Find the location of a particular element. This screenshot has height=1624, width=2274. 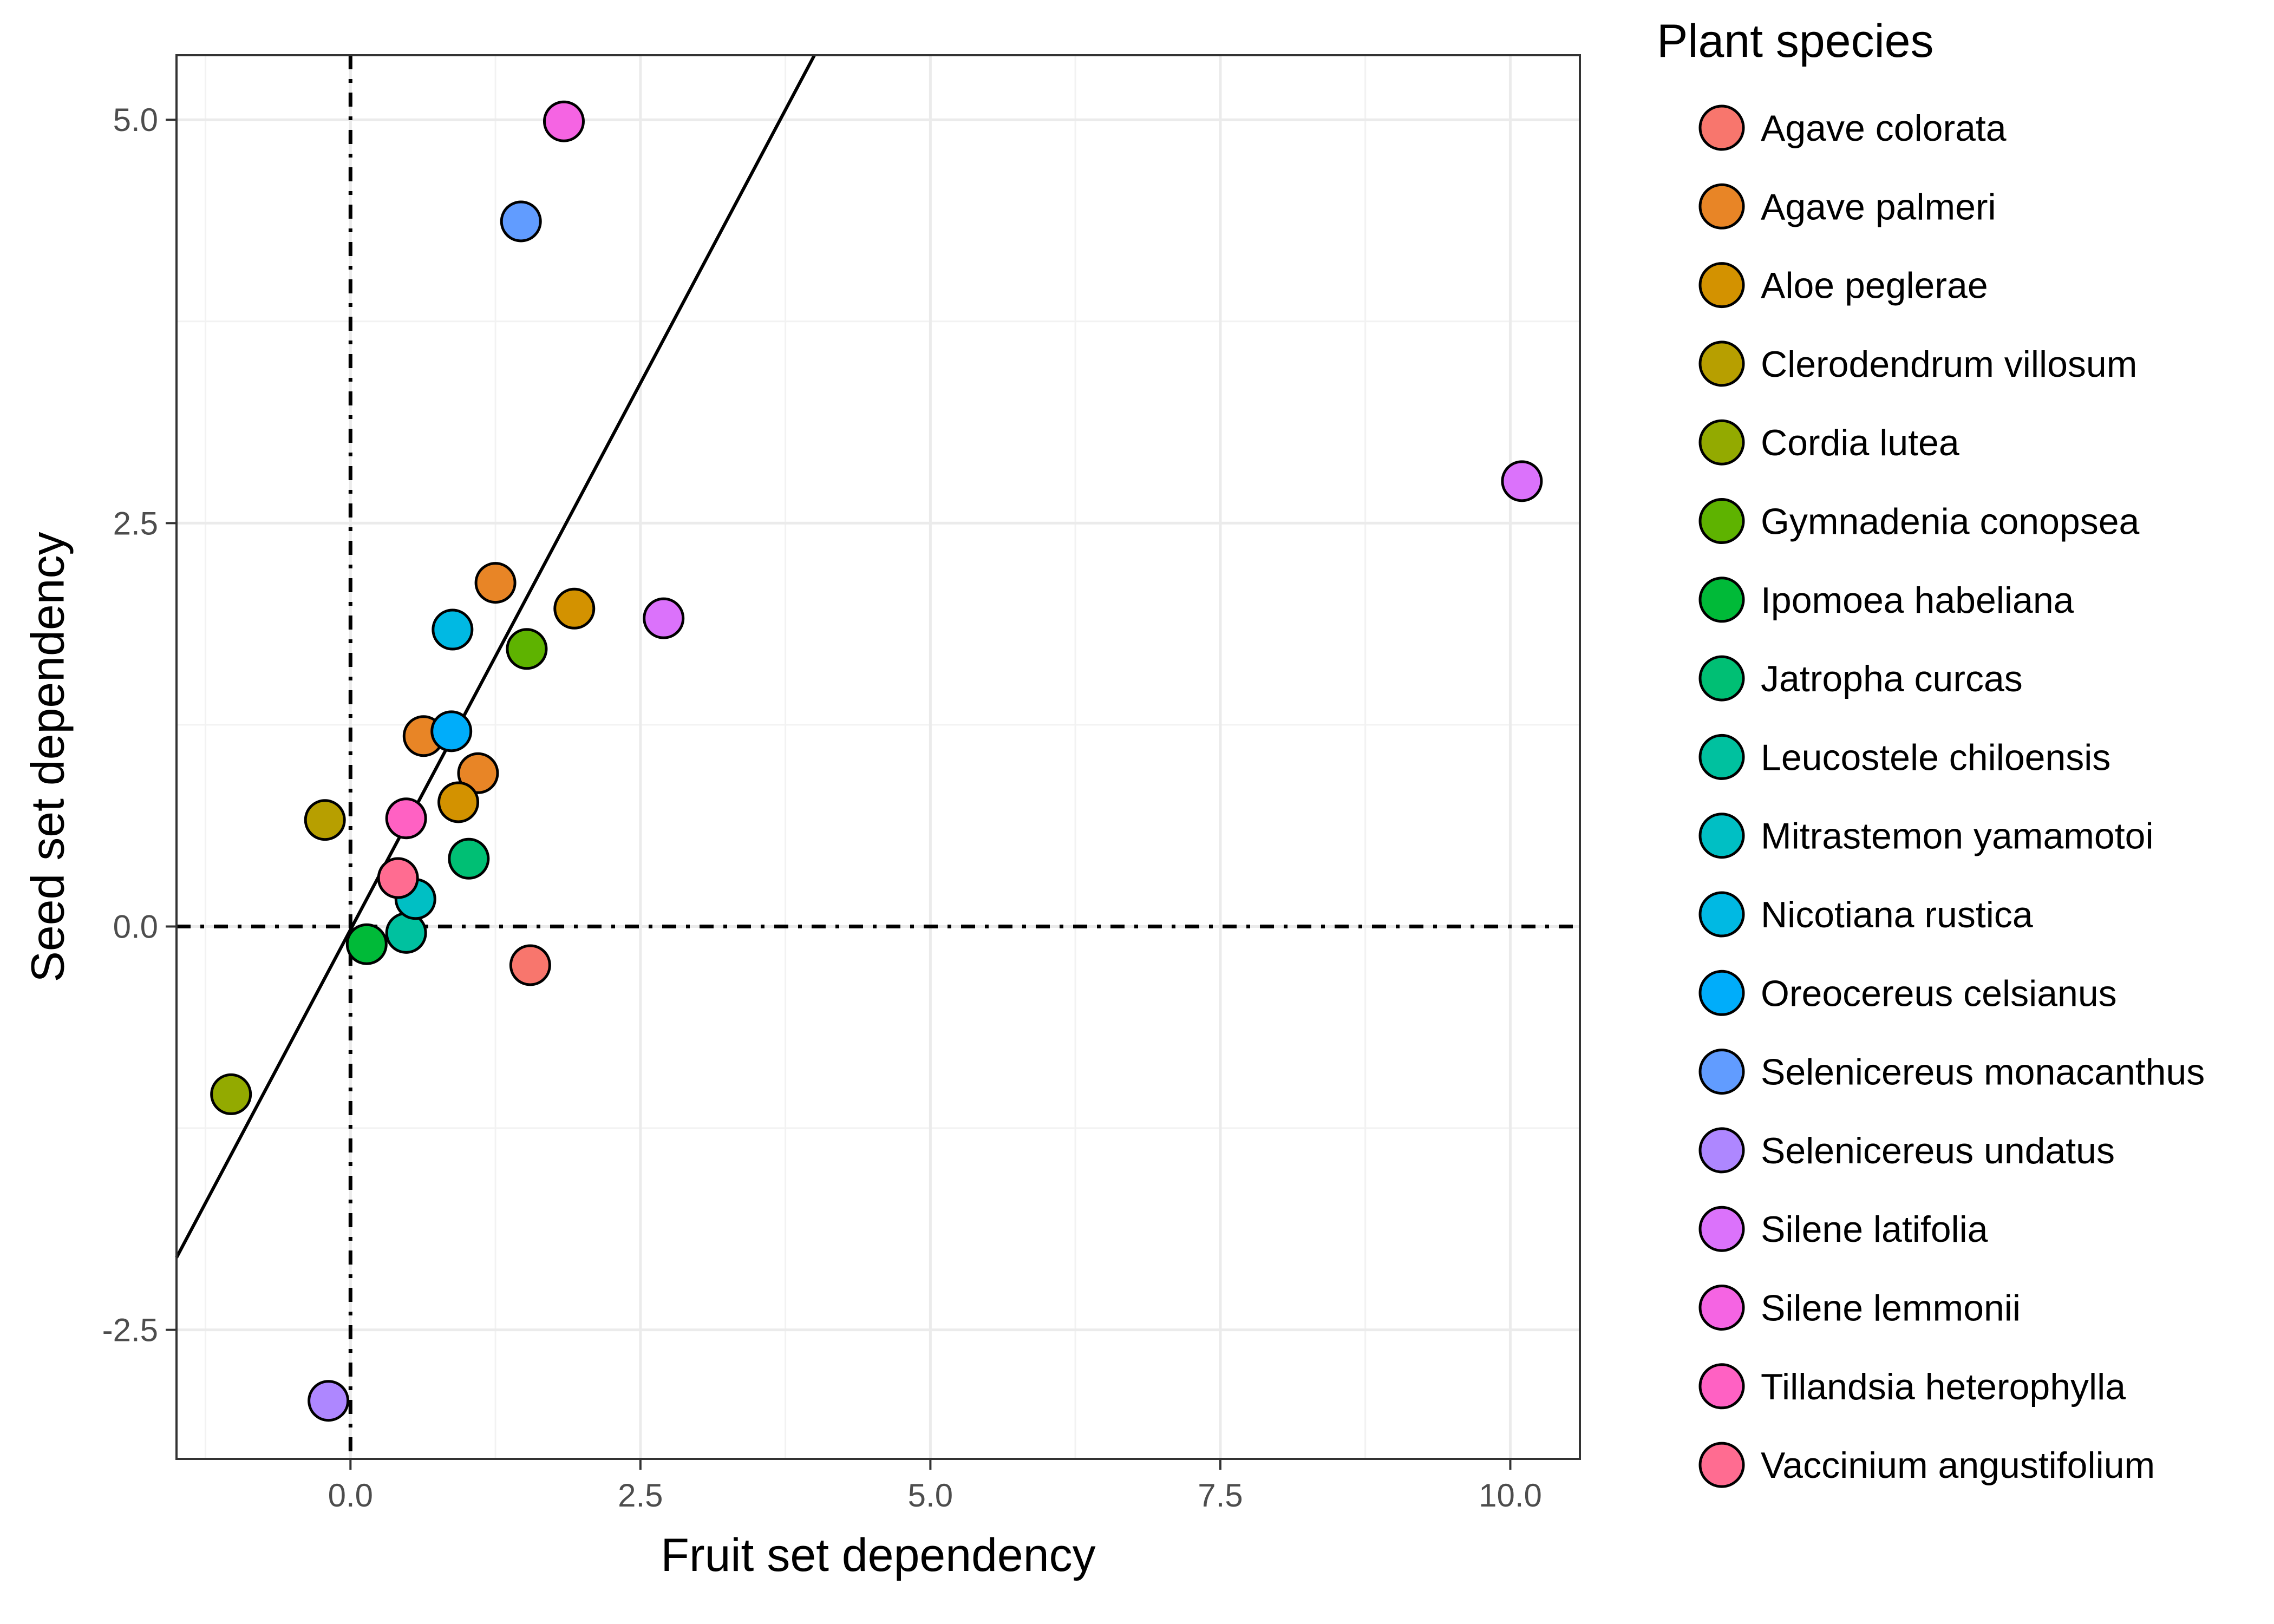

legend-label: Mitrastemon yamamotoi is located at coordinates (1958, 837).